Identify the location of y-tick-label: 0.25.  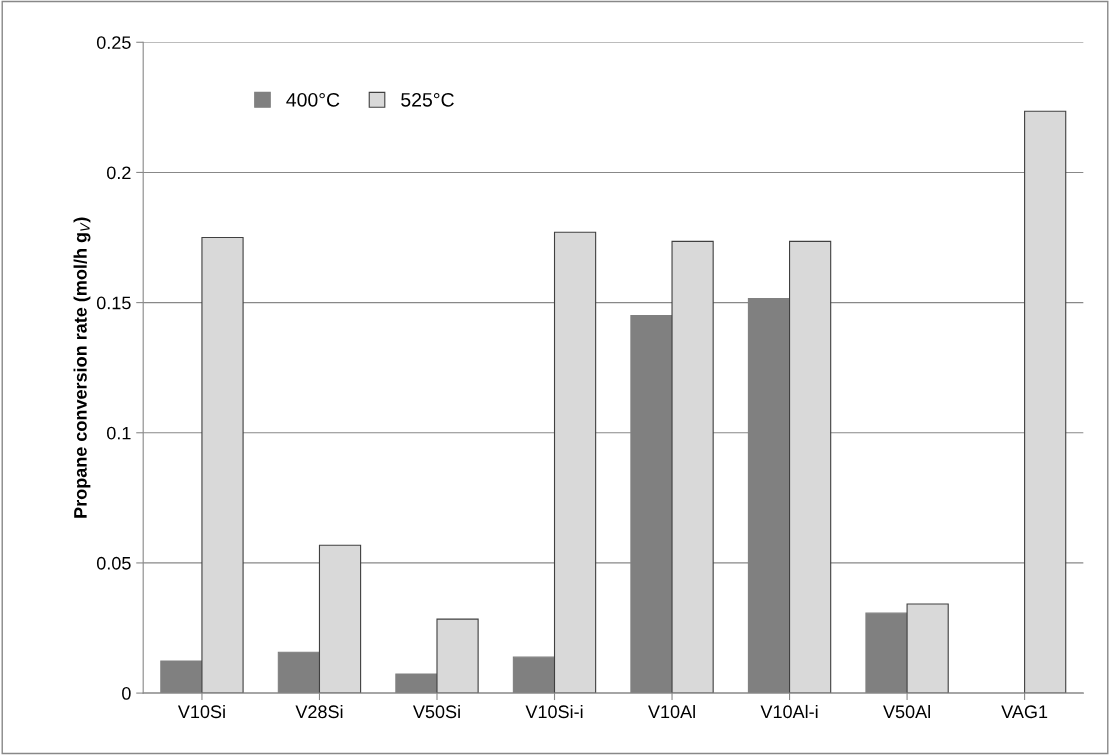
(113, 42).